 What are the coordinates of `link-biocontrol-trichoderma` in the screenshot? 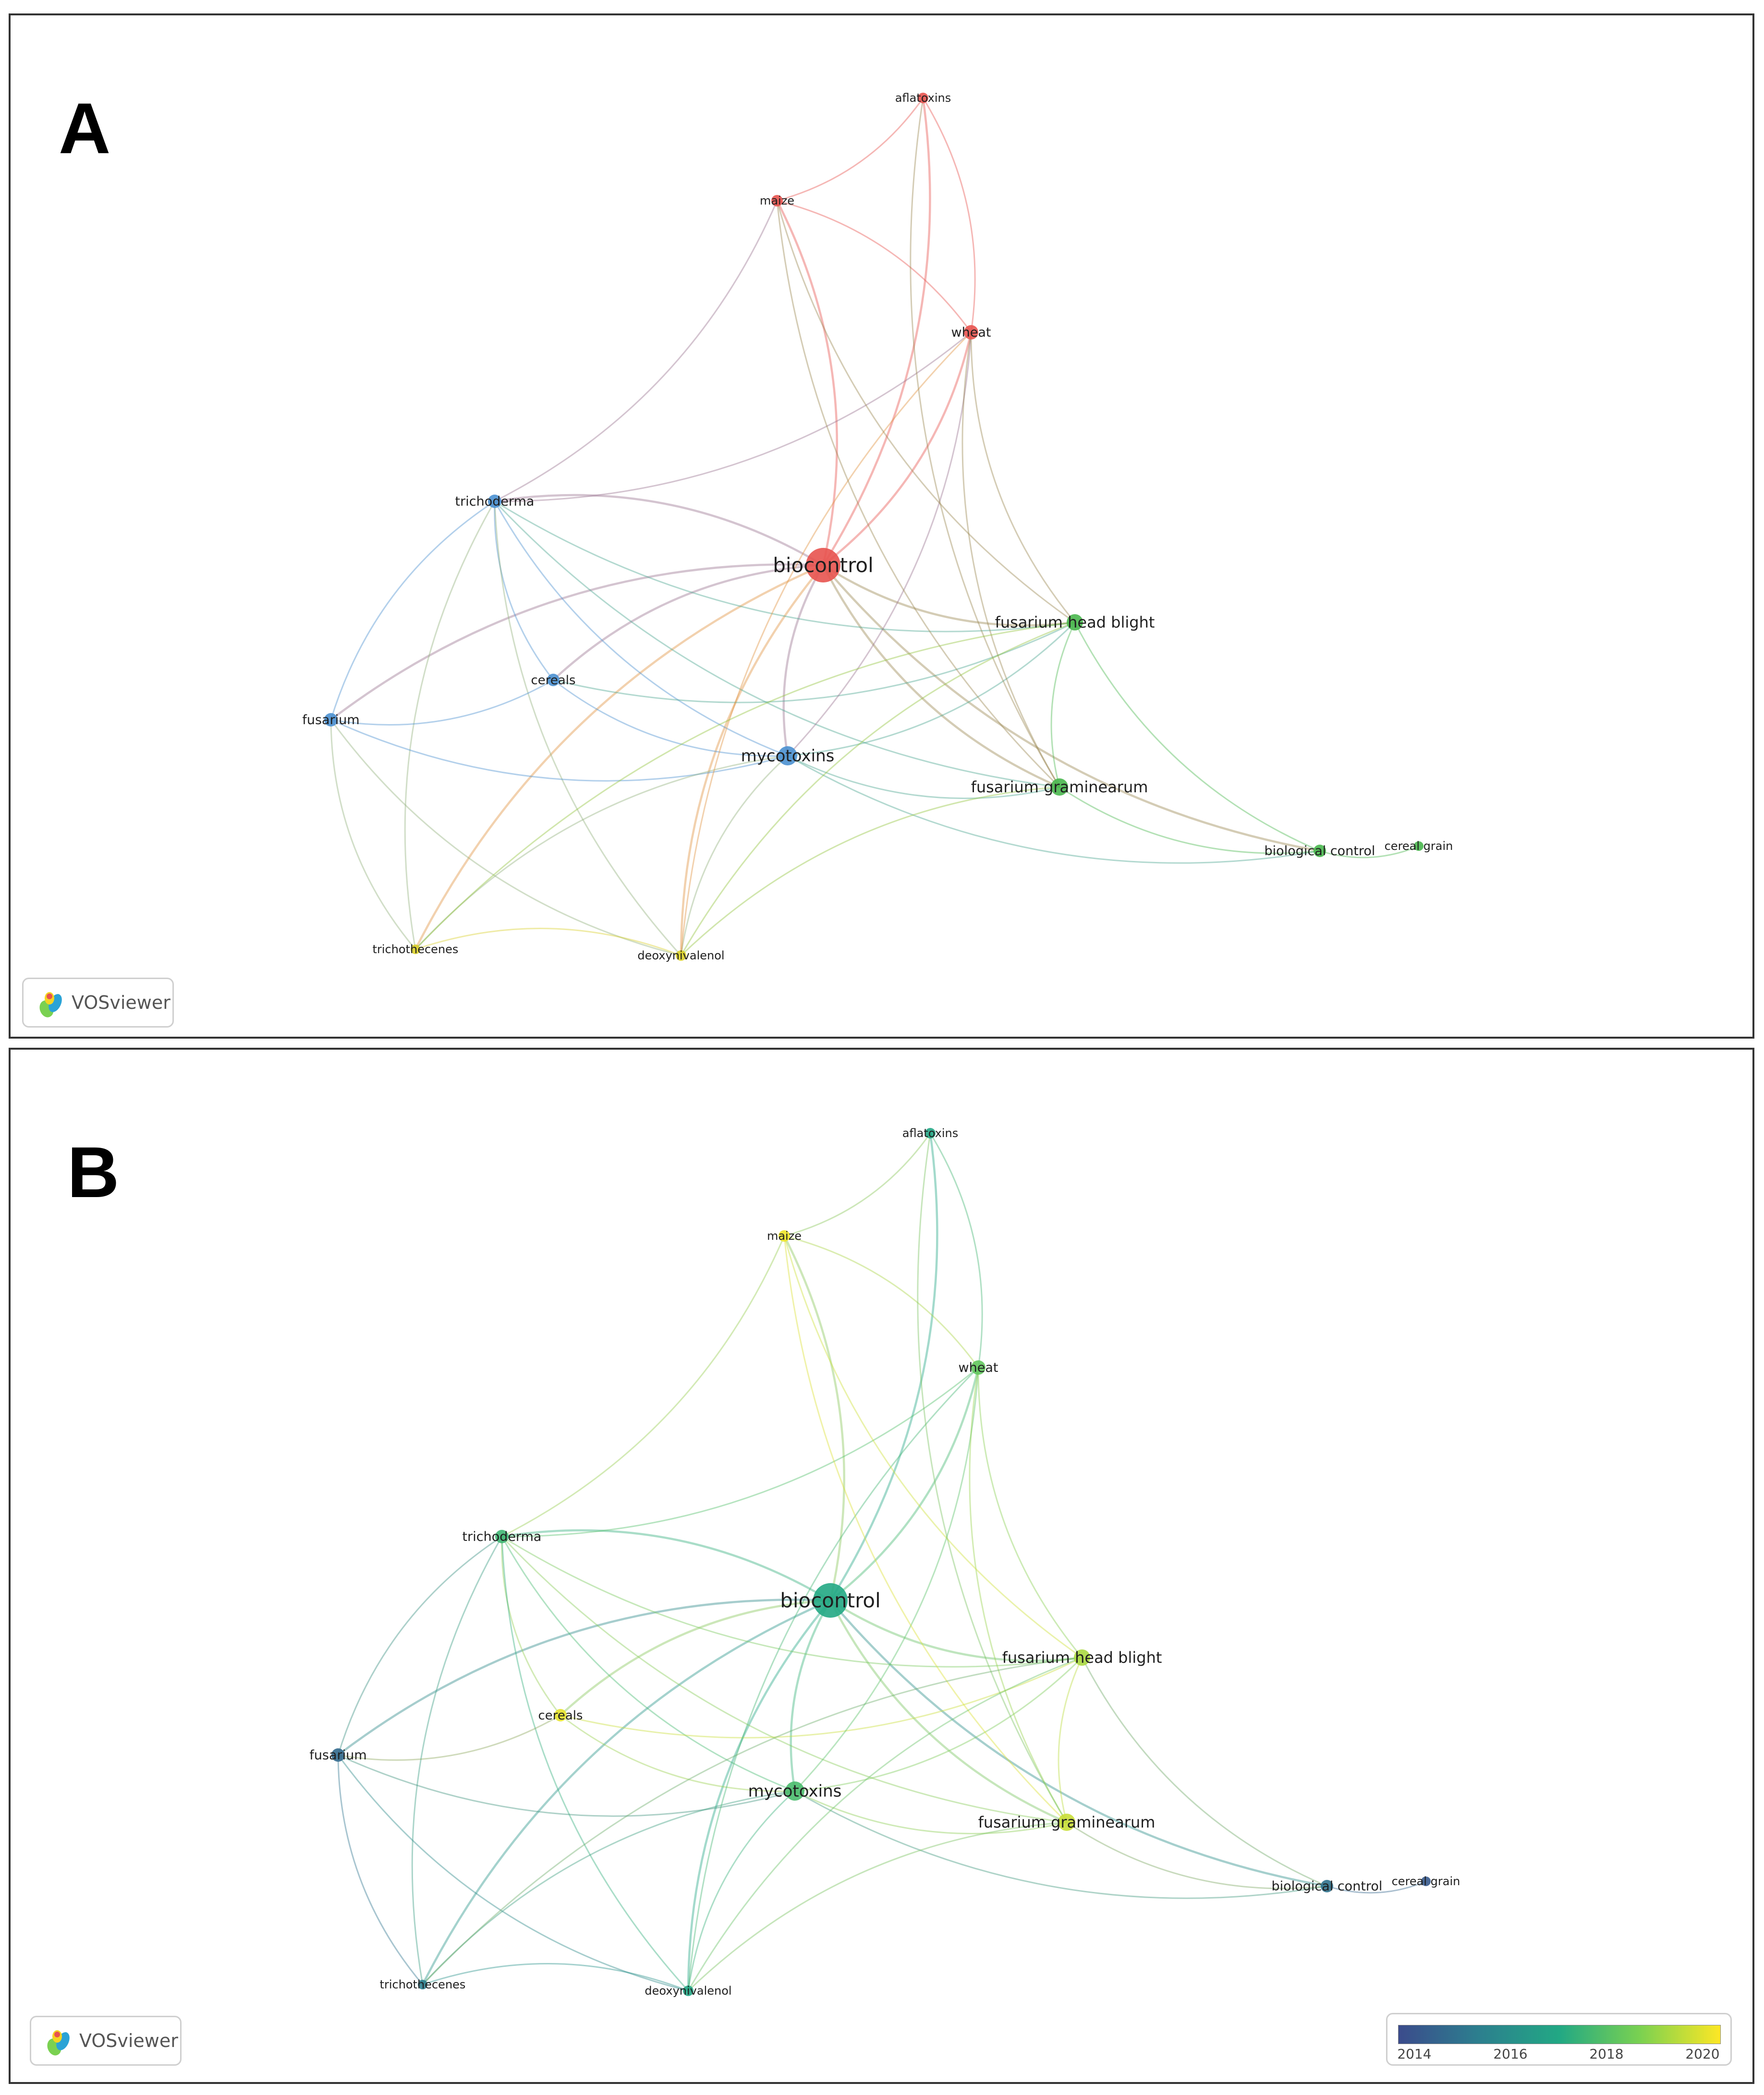 It's located at (666, 1566).